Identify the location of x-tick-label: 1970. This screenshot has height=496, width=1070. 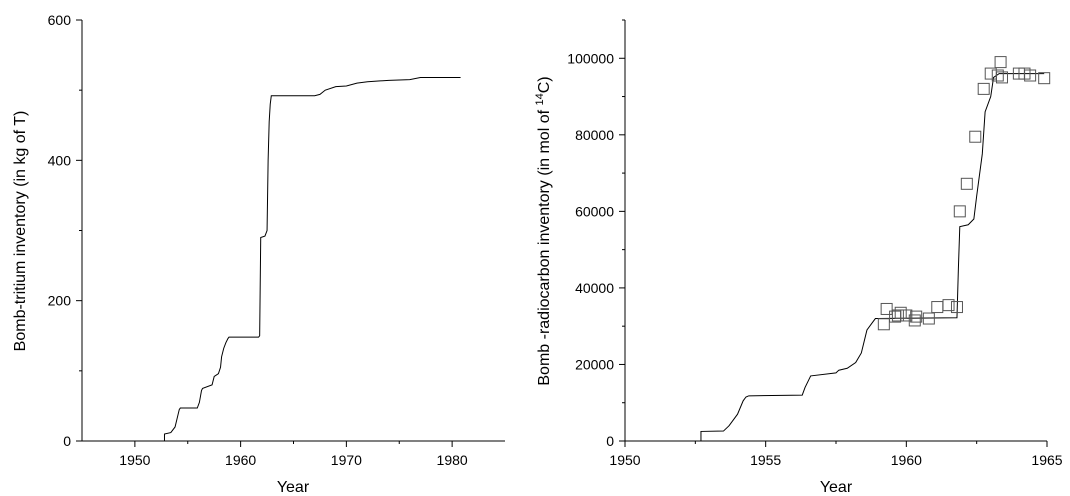
(346, 460).